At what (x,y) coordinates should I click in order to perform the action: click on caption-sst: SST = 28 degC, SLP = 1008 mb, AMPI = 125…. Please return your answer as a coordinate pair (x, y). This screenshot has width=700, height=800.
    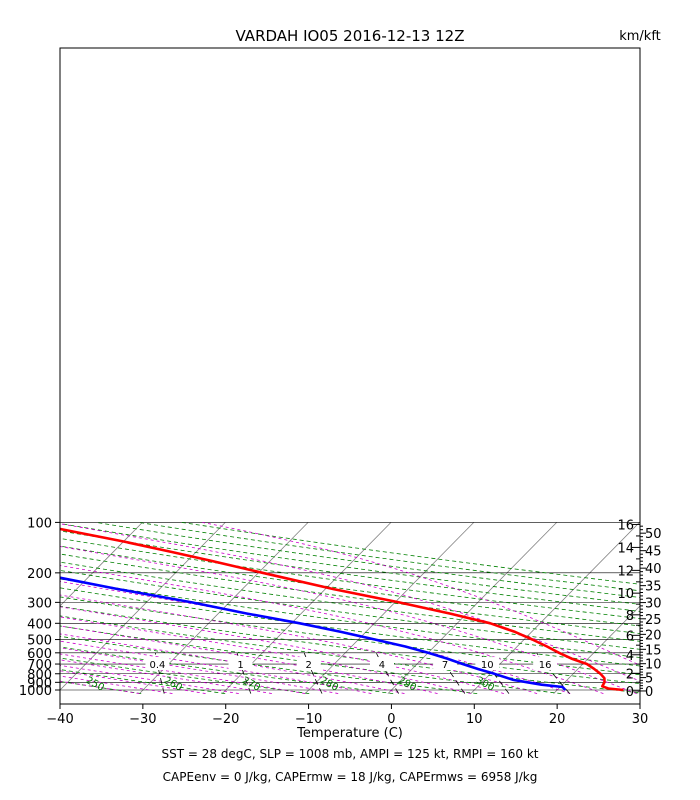
    Looking at the image, I should click on (349, 754).